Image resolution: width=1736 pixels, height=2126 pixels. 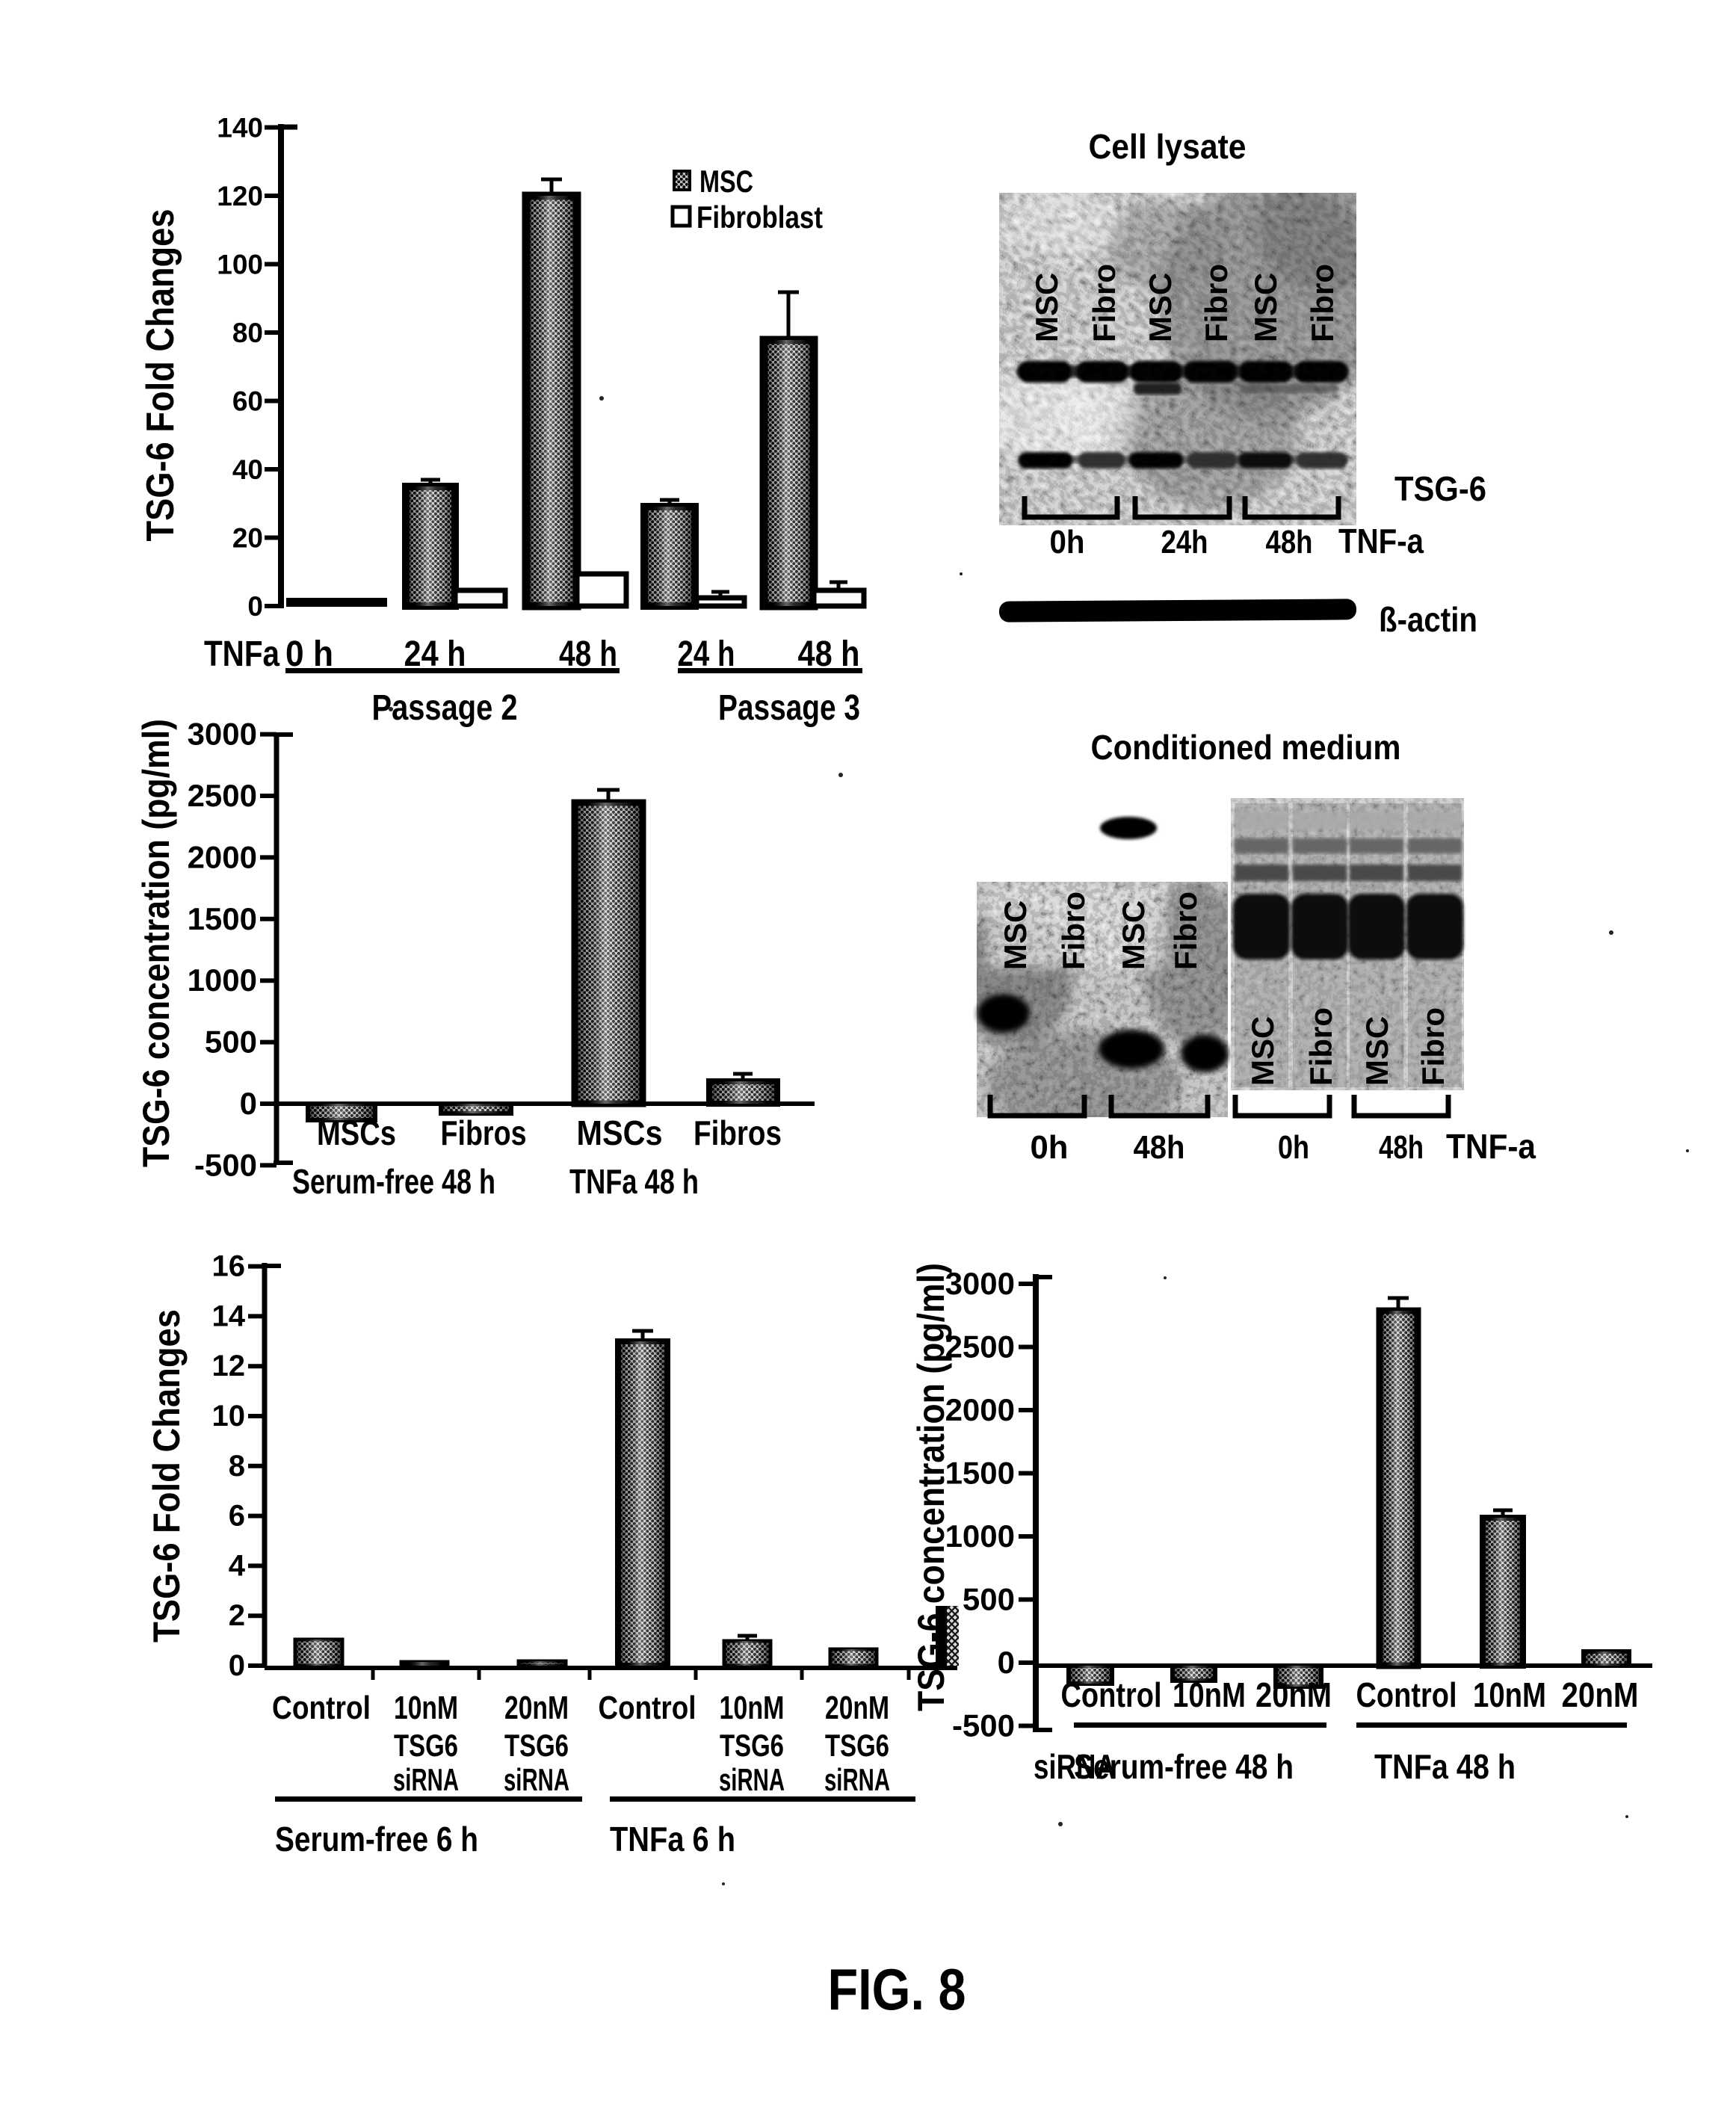 What do you see at coordinates (240, 265) in the screenshot?
I see `svg-text: 100` at bounding box center [240, 265].